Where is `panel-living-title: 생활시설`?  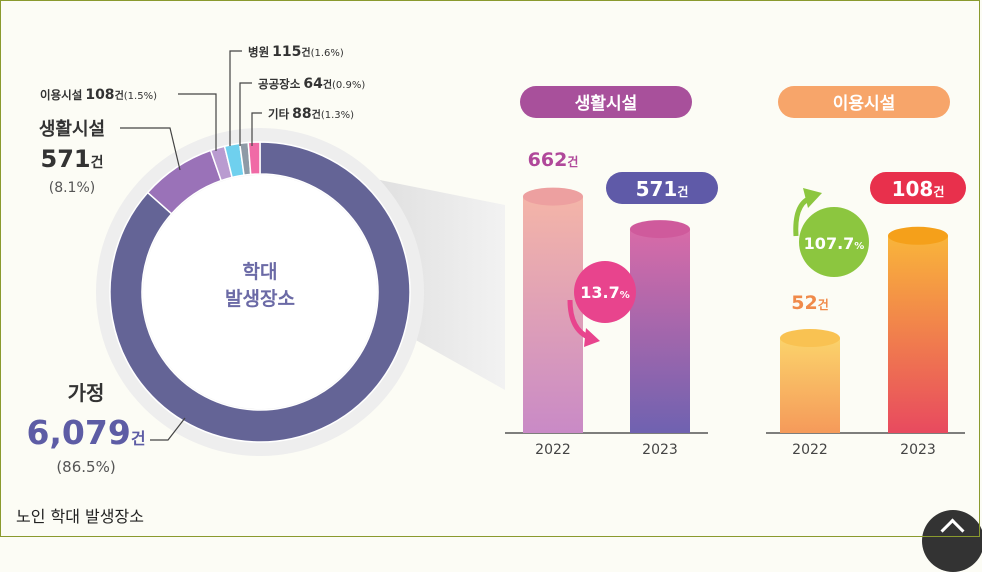 panel-living-title: 생활시설 is located at coordinates (606, 103).